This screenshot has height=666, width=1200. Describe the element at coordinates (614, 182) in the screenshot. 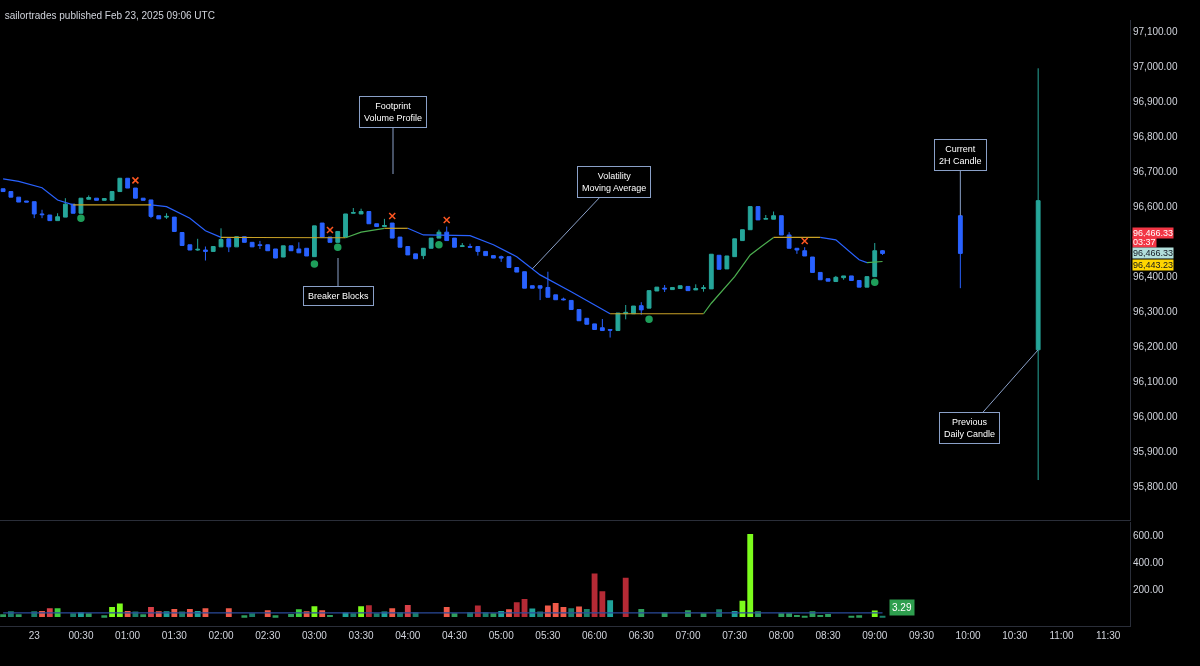

I see `annotation: Volatility Moving Average` at that location.